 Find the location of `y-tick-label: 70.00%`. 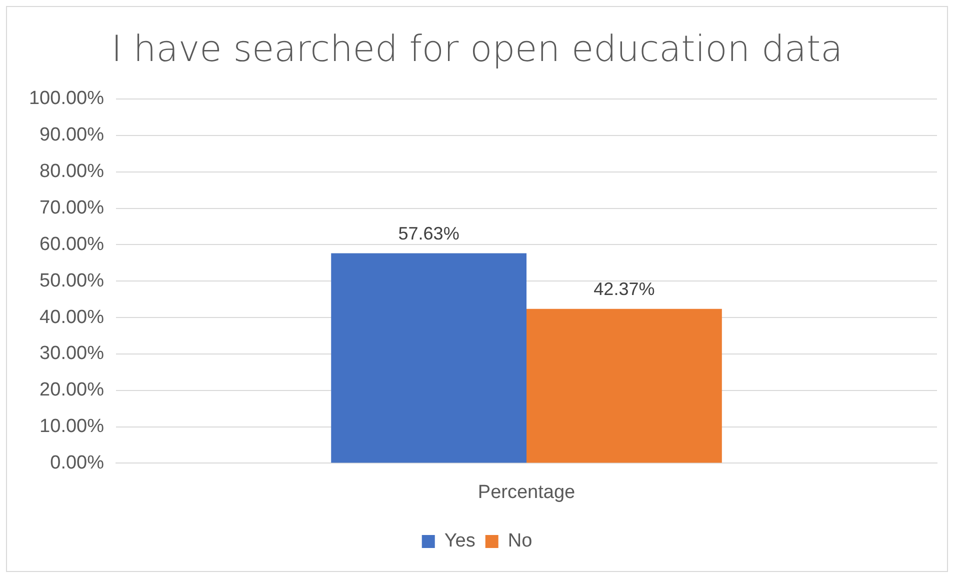

y-tick-label: 70.00% is located at coordinates (72, 207).